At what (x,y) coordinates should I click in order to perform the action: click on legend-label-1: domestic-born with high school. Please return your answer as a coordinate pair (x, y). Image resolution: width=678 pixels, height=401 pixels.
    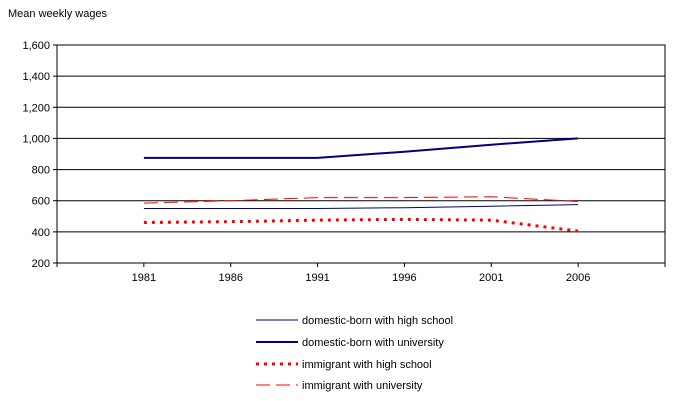
    Looking at the image, I should click on (377, 321).